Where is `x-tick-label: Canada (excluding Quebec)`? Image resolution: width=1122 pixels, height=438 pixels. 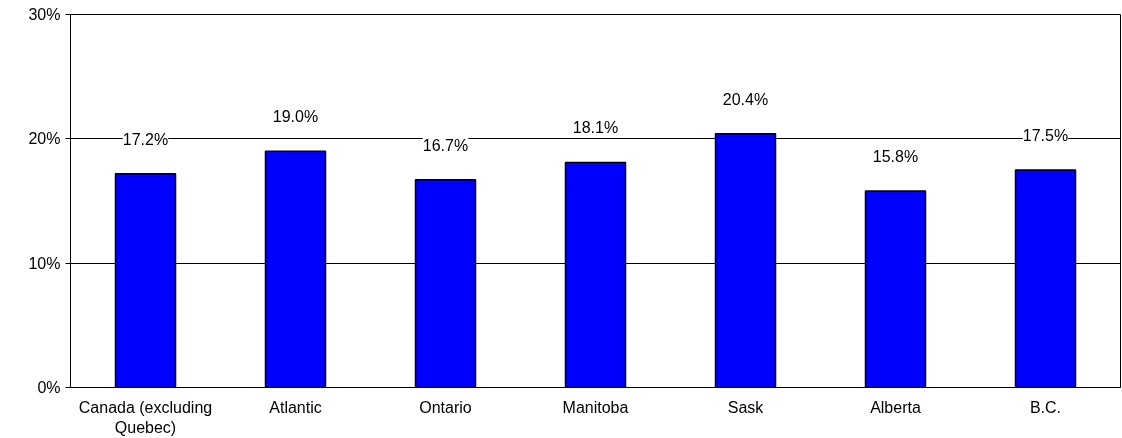 x-tick-label: Canada (excluding Quebec) is located at coordinates (145, 417).